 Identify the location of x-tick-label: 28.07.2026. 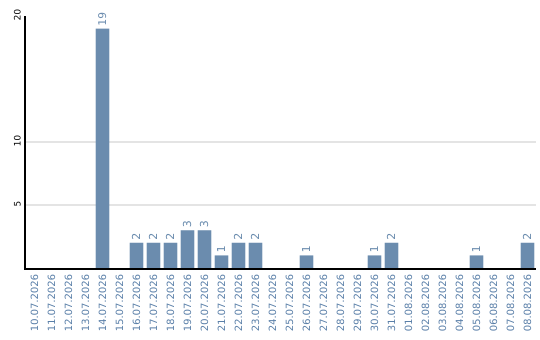
(341, 303).